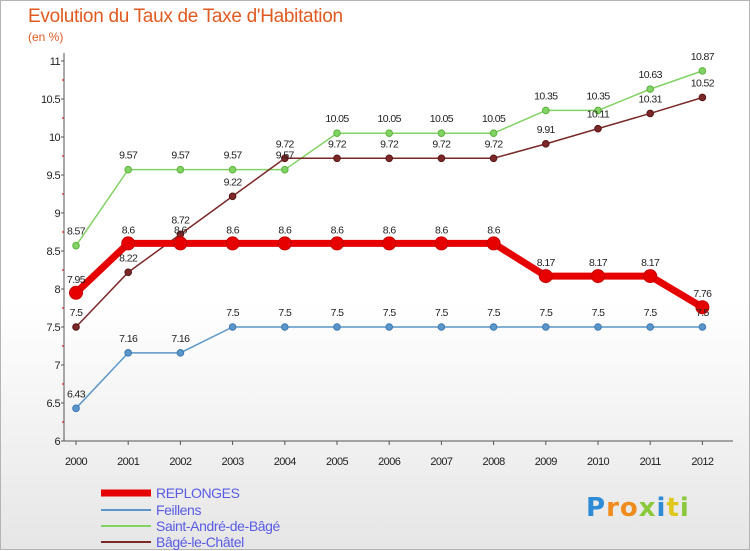 This screenshot has width=750, height=551. I want to click on data-label: 10.87, so click(703, 57).